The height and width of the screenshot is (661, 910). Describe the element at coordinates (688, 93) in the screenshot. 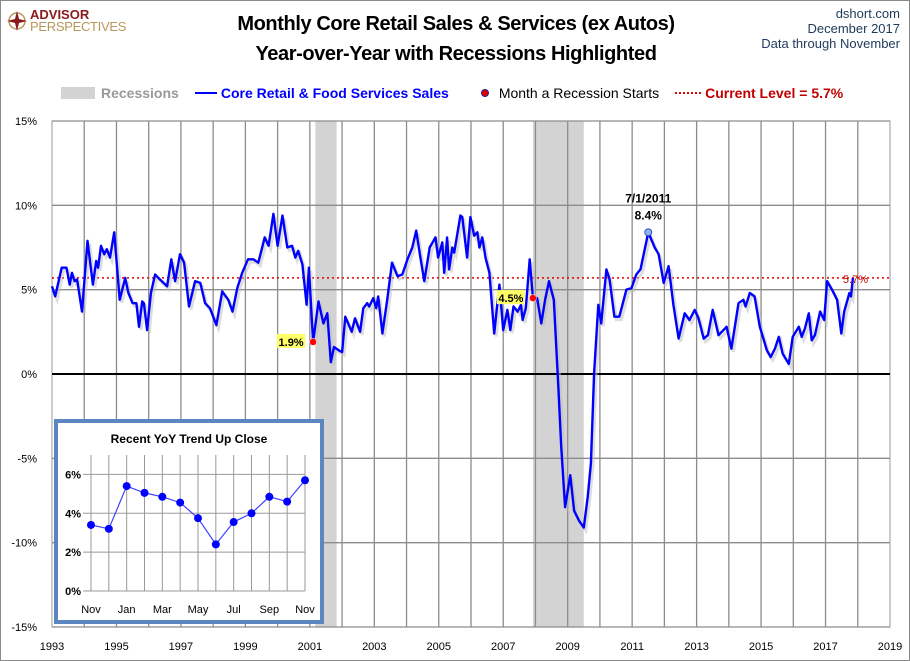

I see `dotted-line-swatch` at that location.